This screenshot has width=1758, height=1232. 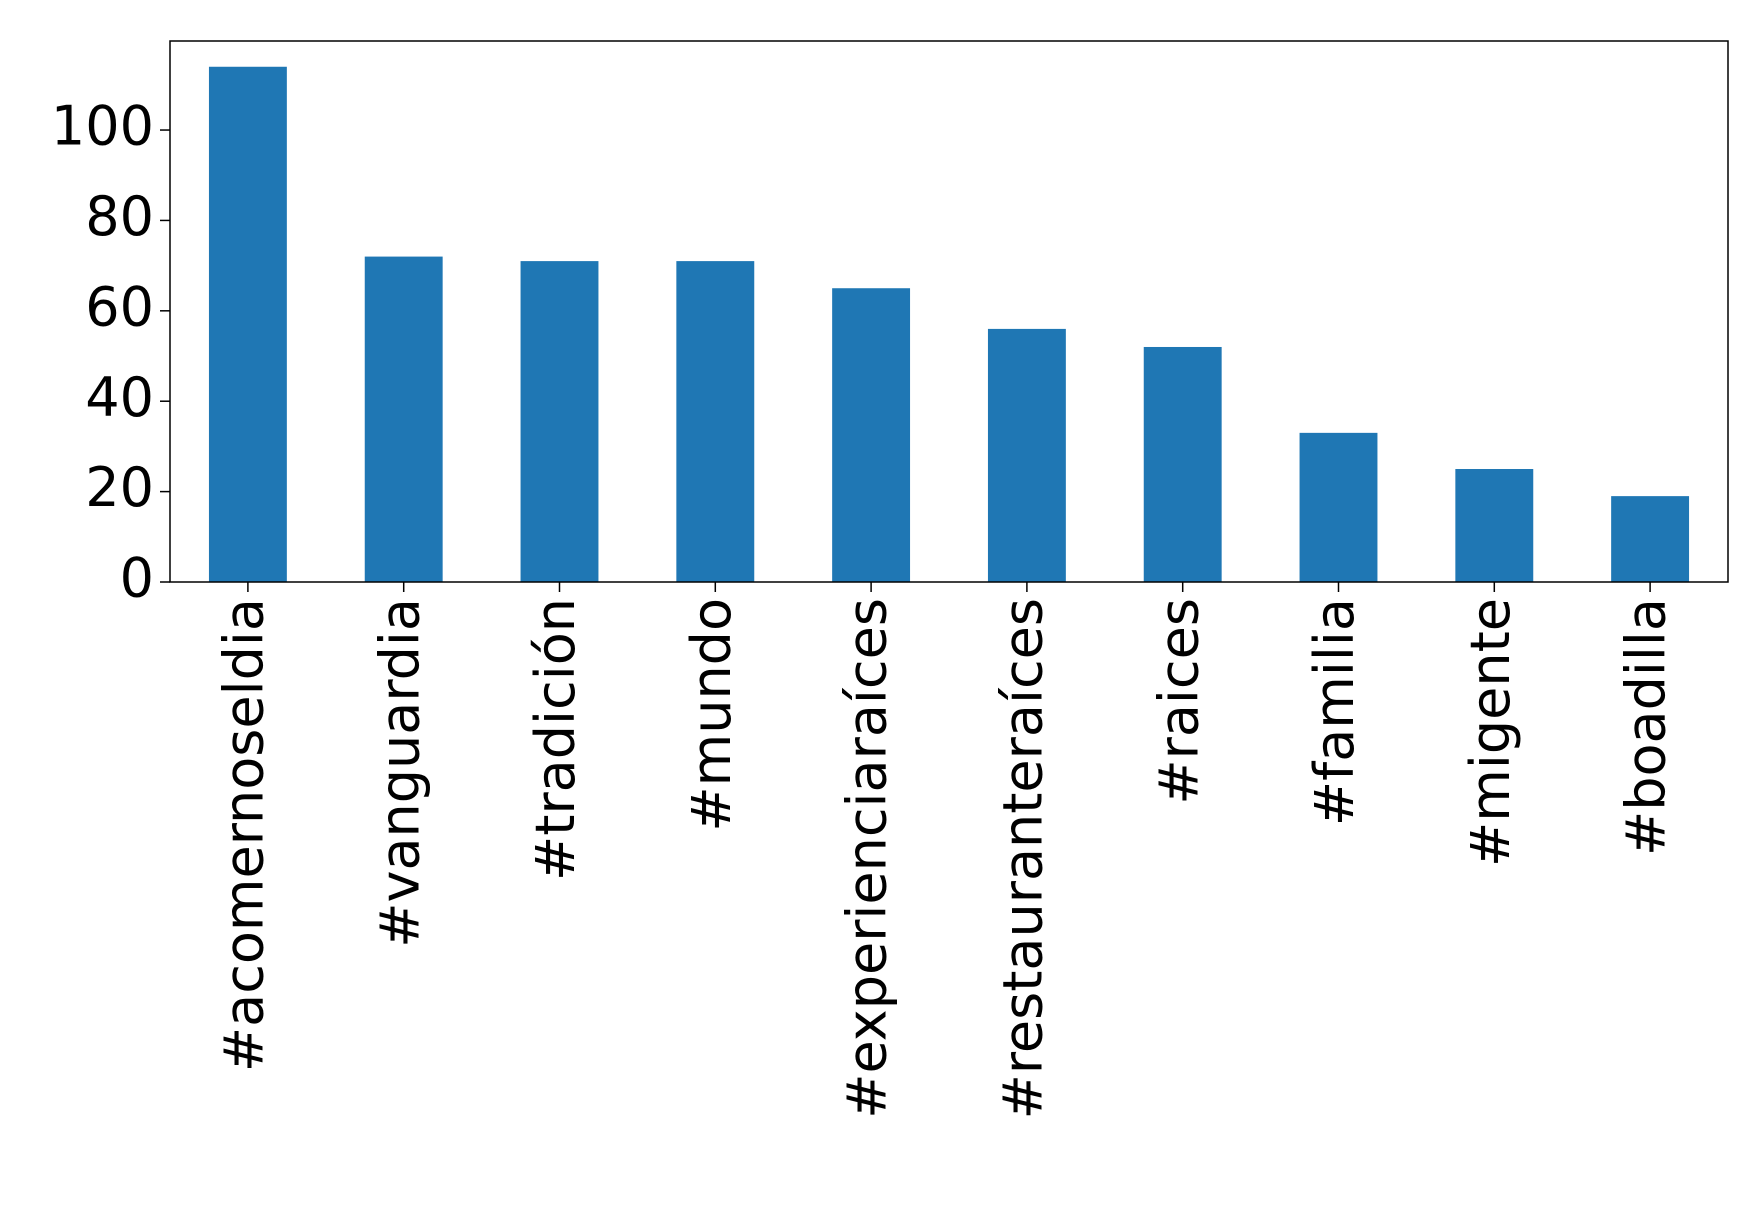 What do you see at coordinates (119, 216) in the screenshot?
I see `y-tick-label: 80` at bounding box center [119, 216].